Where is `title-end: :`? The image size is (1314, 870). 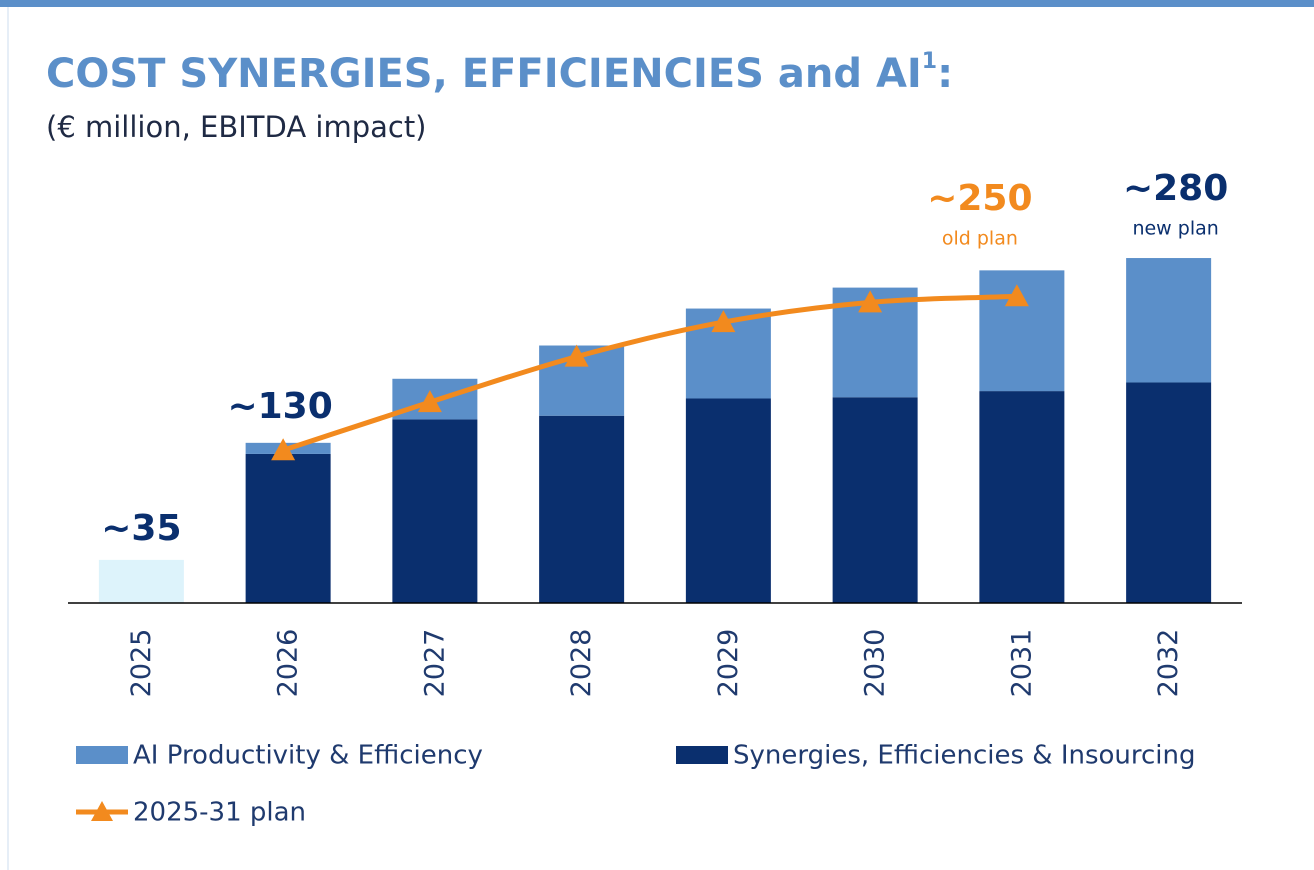
title-end: : is located at coordinates (945, 74).